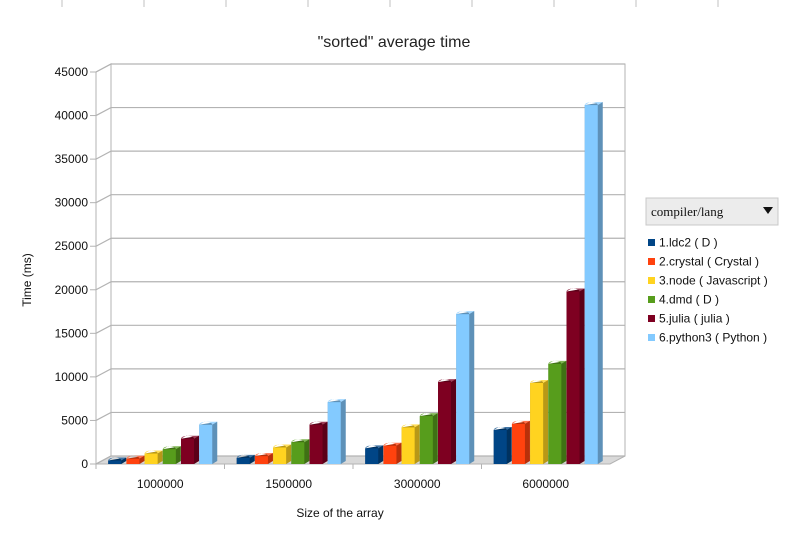  What do you see at coordinates (103, 264) in the screenshot?
I see `side-wall` at bounding box center [103, 264].